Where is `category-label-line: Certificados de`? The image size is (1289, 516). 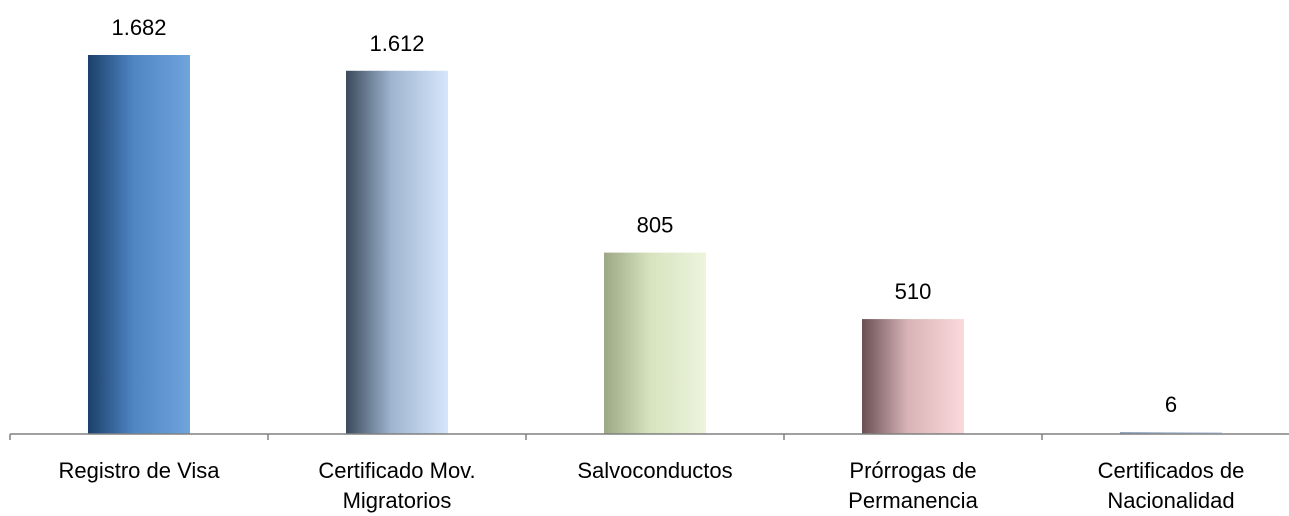
category-label-line: Certificados de is located at coordinates (1171, 470).